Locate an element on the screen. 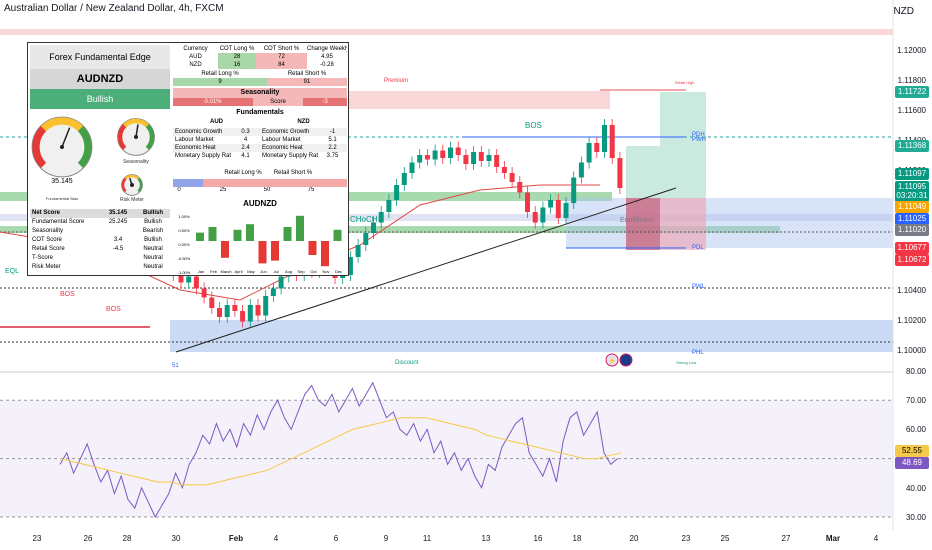 The width and height of the screenshot is (932, 550). cot-header: COT Long % is located at coordinates (237, 49).